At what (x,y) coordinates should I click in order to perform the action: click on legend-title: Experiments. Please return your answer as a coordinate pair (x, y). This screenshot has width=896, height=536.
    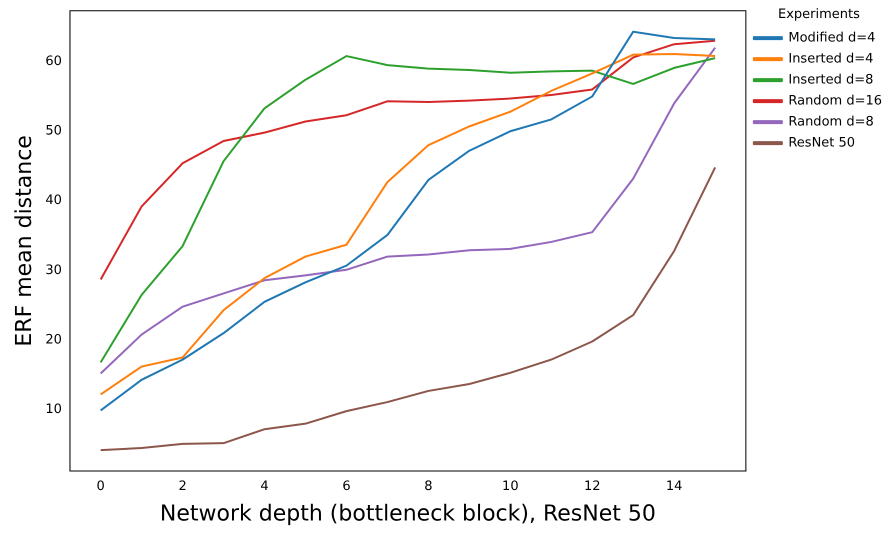
    Looking at the image, I should click on (819, 14).